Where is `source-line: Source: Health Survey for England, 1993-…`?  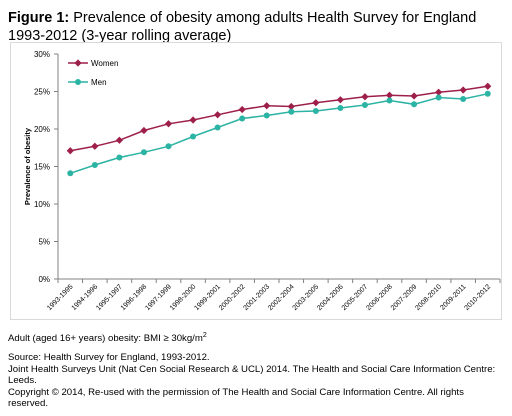 source-line: Source: Health Survey for England, 1993-… is located at coordinates (109, 357).